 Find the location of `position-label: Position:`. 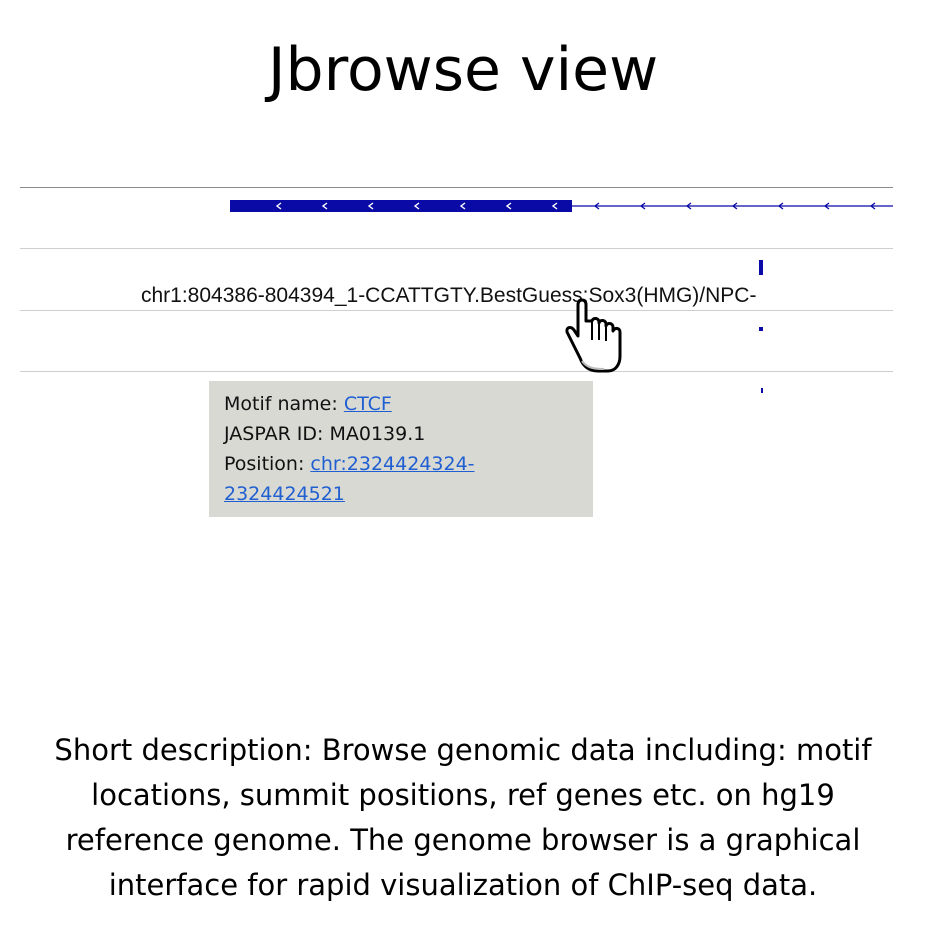

position-label: Position: is located at coordinates (267, 464).